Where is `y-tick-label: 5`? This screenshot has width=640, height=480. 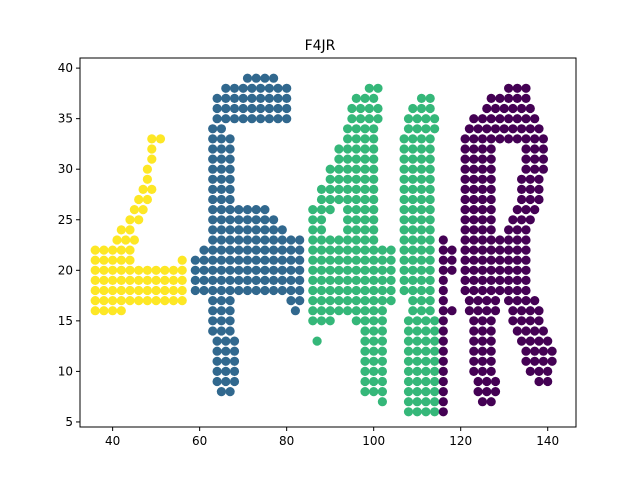 y-tick-label: 5 is located at coordinates (69, 422).